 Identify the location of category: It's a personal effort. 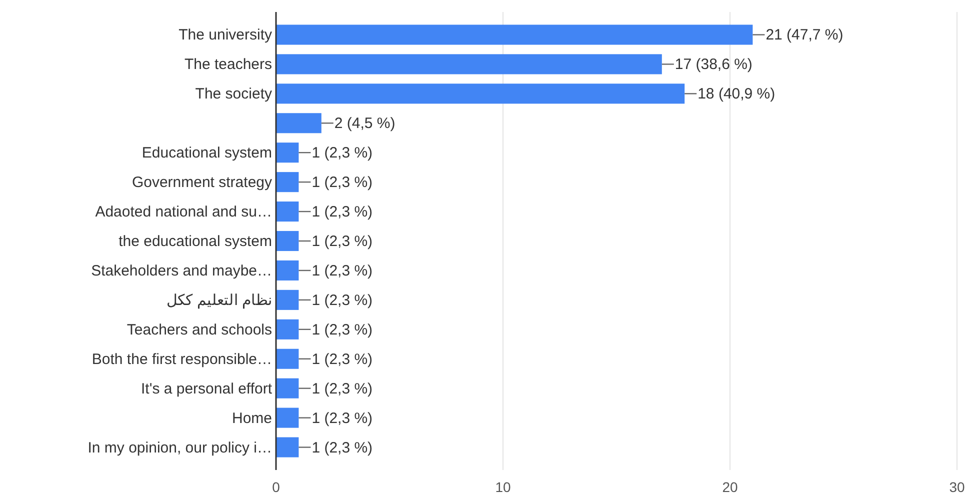
(206, 389).